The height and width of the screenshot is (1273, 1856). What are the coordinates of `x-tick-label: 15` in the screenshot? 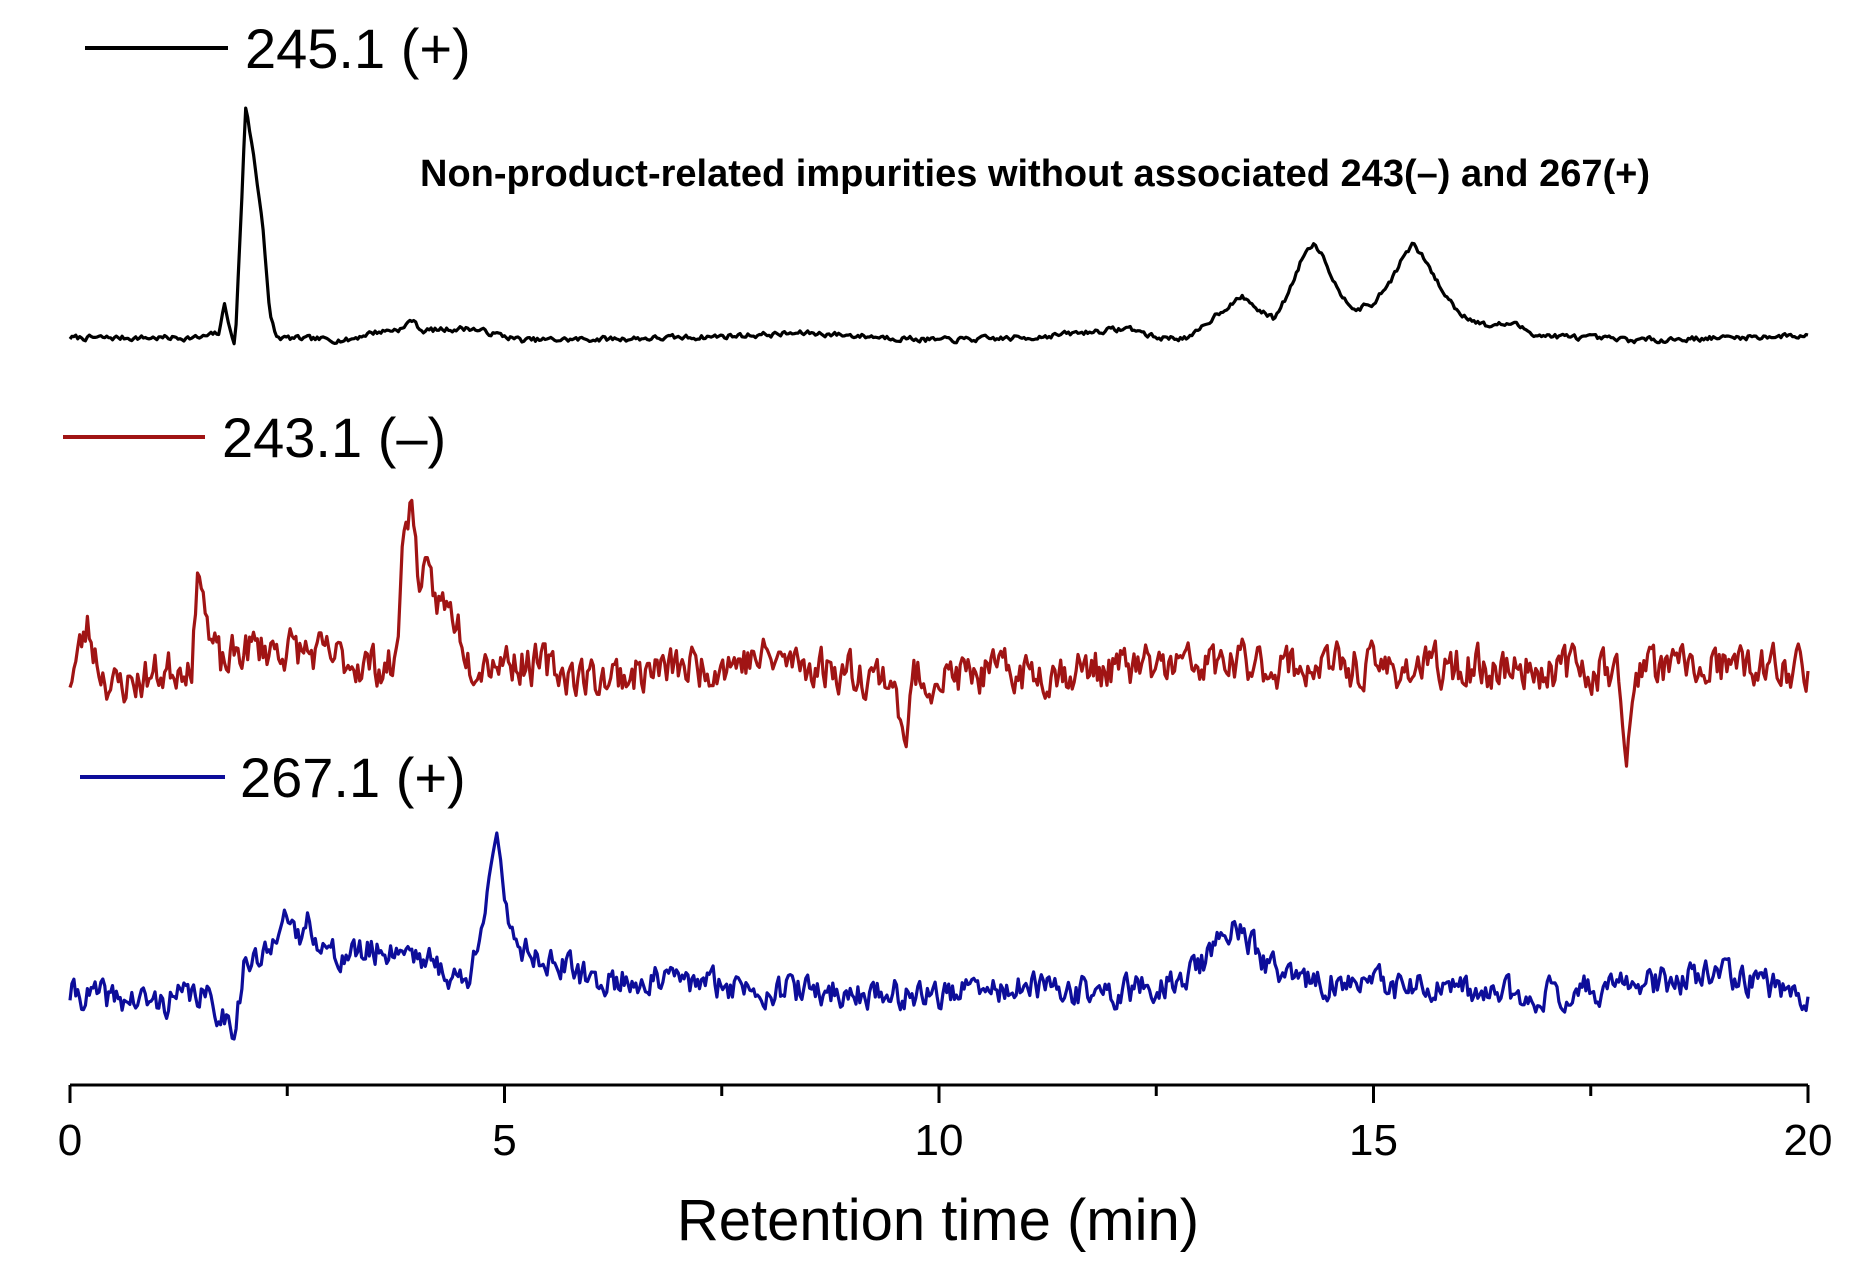 It's located at (1373, 1140).